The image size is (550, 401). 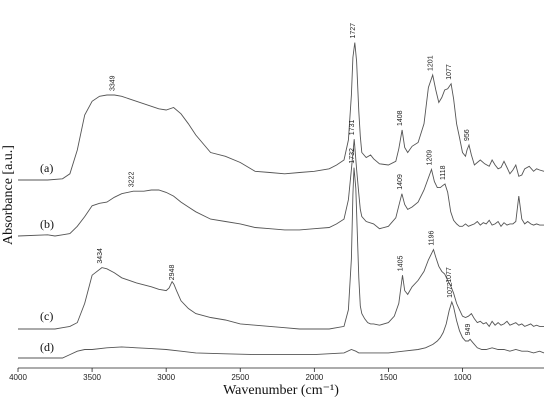 What do you see at coordinates (400, 182) in the screenshot?
I see `peak-label-9: 1409` at bounding box center [400, 182].